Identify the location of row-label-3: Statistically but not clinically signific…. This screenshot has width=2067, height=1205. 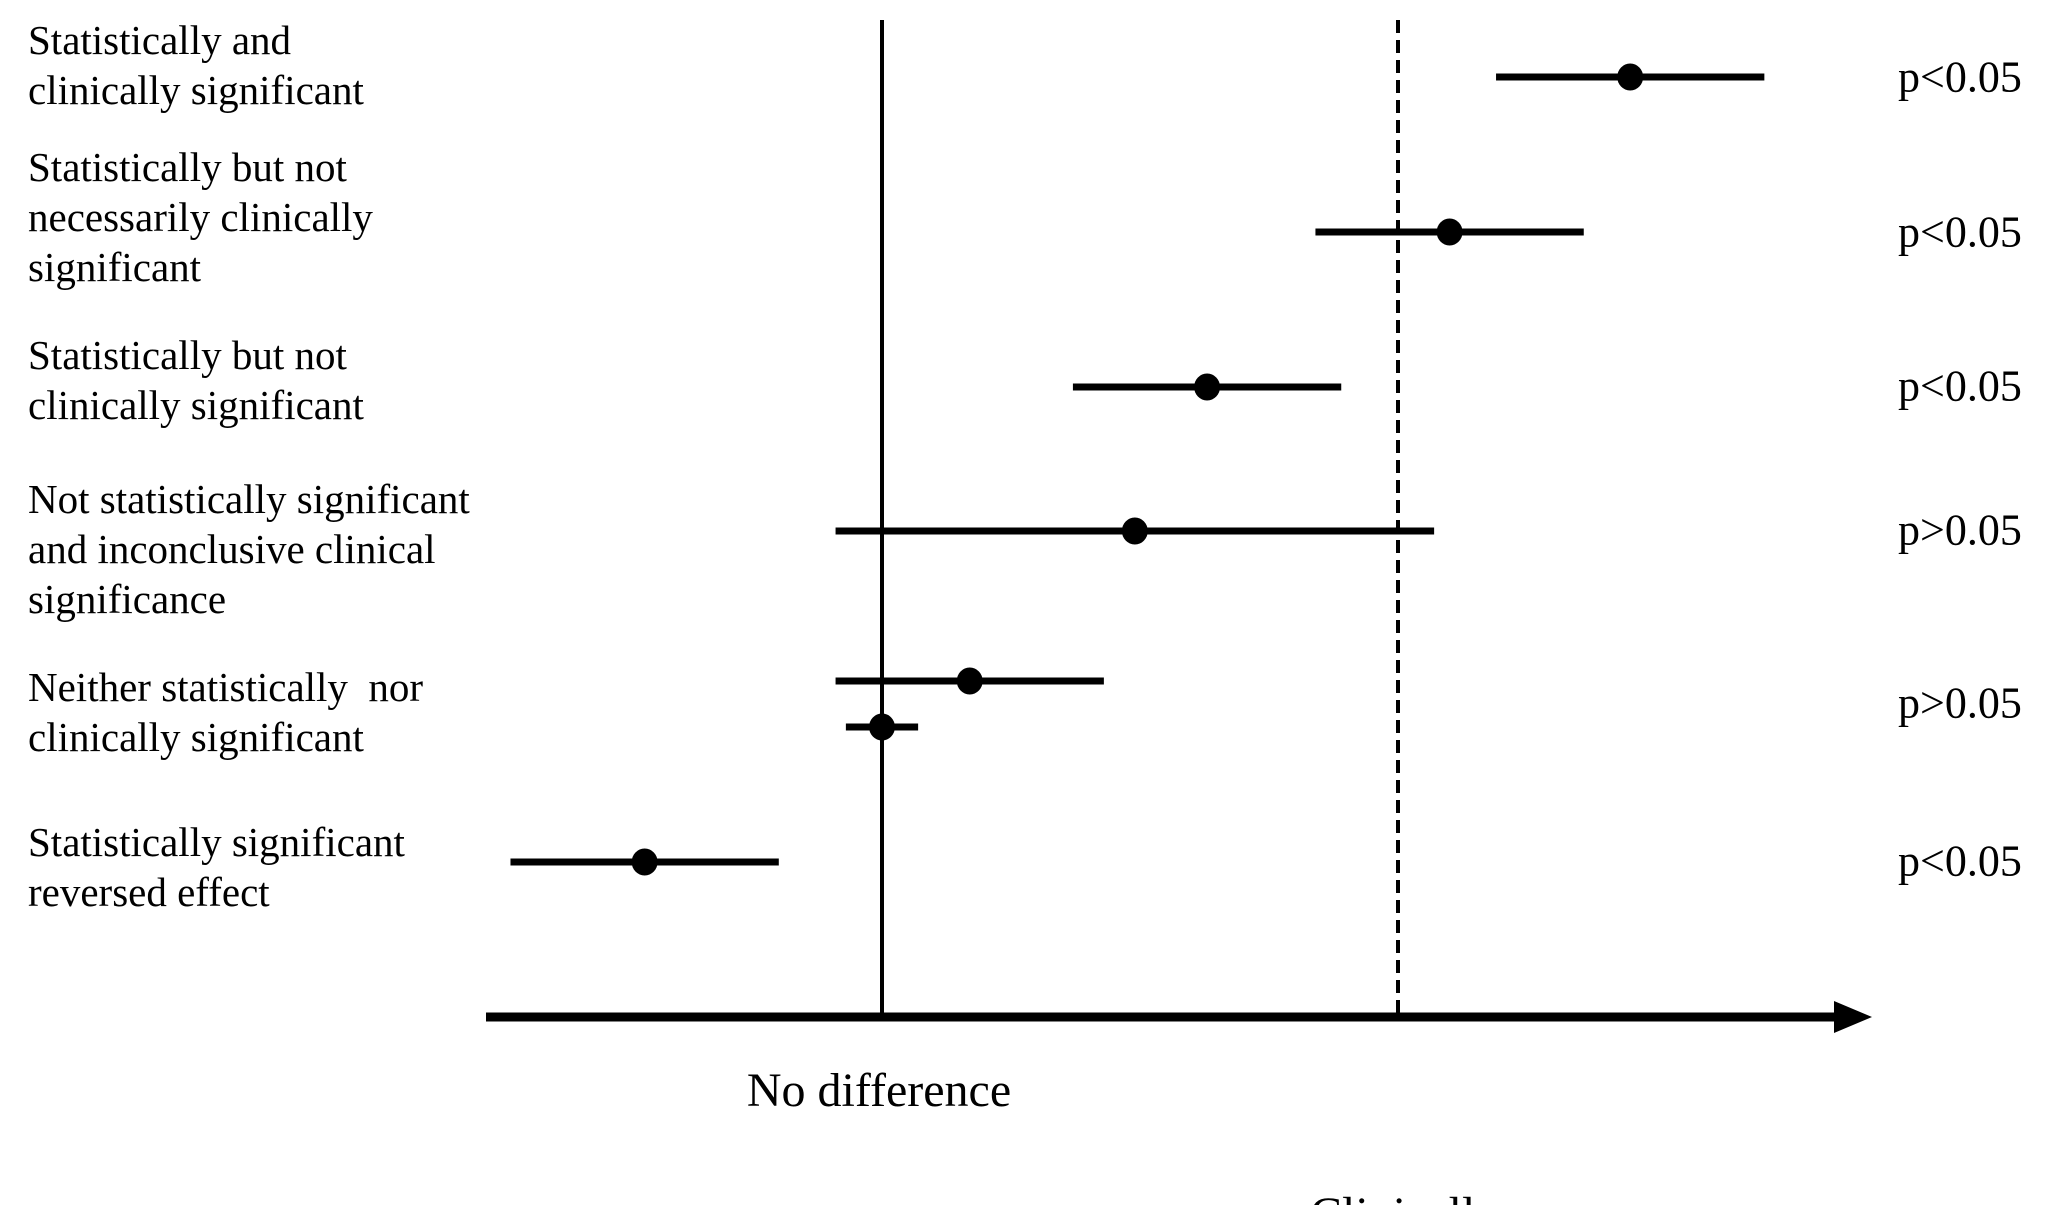
(196, 380).